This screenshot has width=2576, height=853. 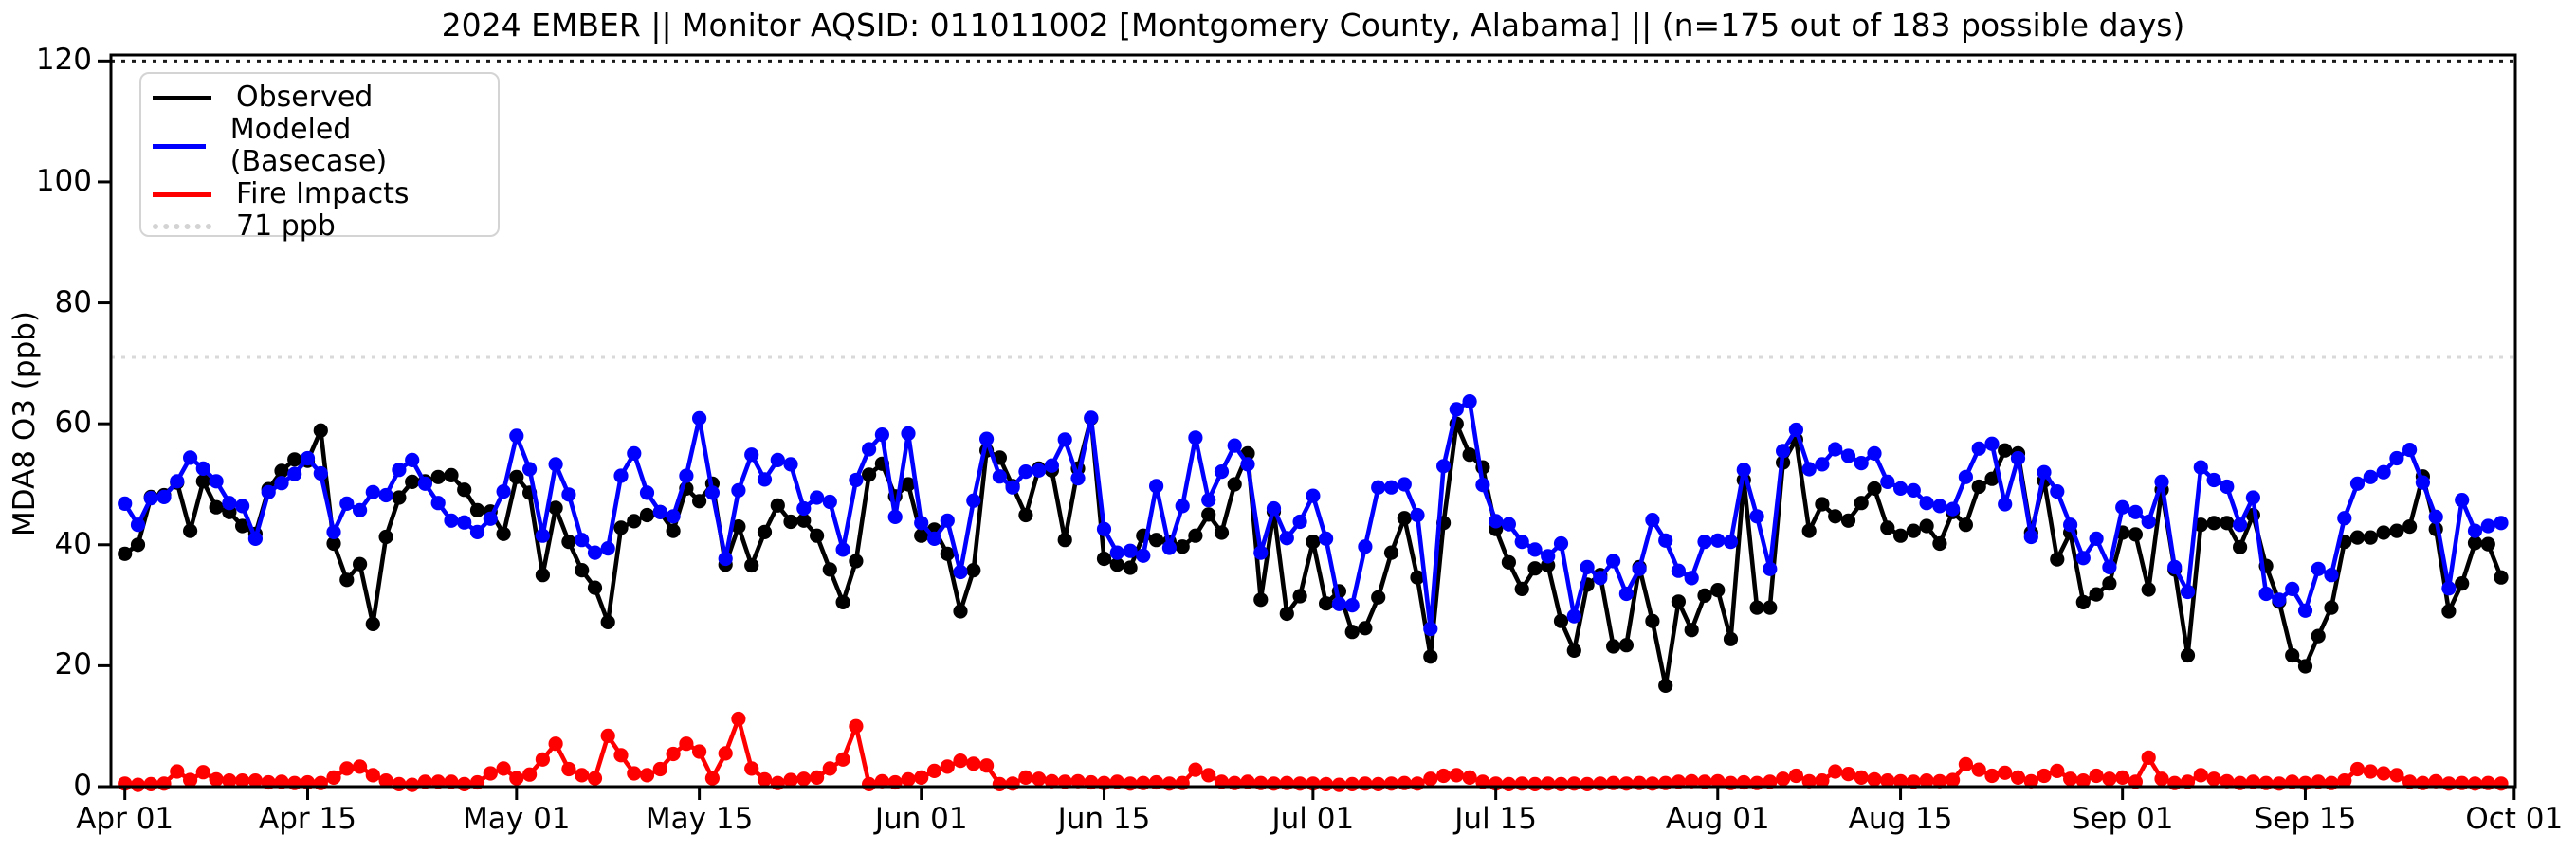 I want to click on legend-entry-71-ppb: 71 ppb, so click(x=320, y=226).